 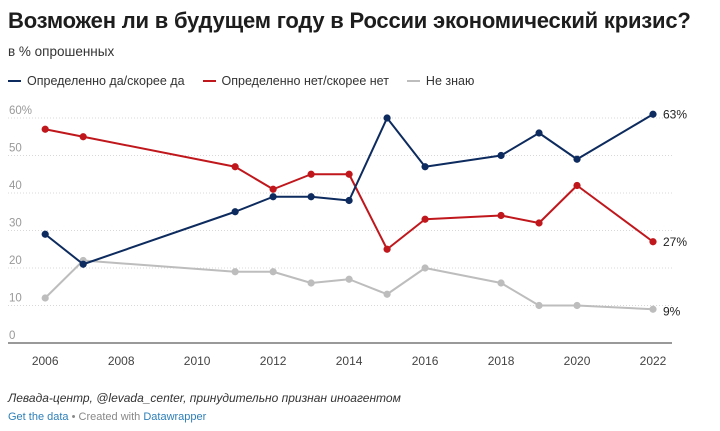 What do you see at coordinates (38, 417) in the screenshot?
I see `get-data-link: Get the data` at bounding box center [38, 417].